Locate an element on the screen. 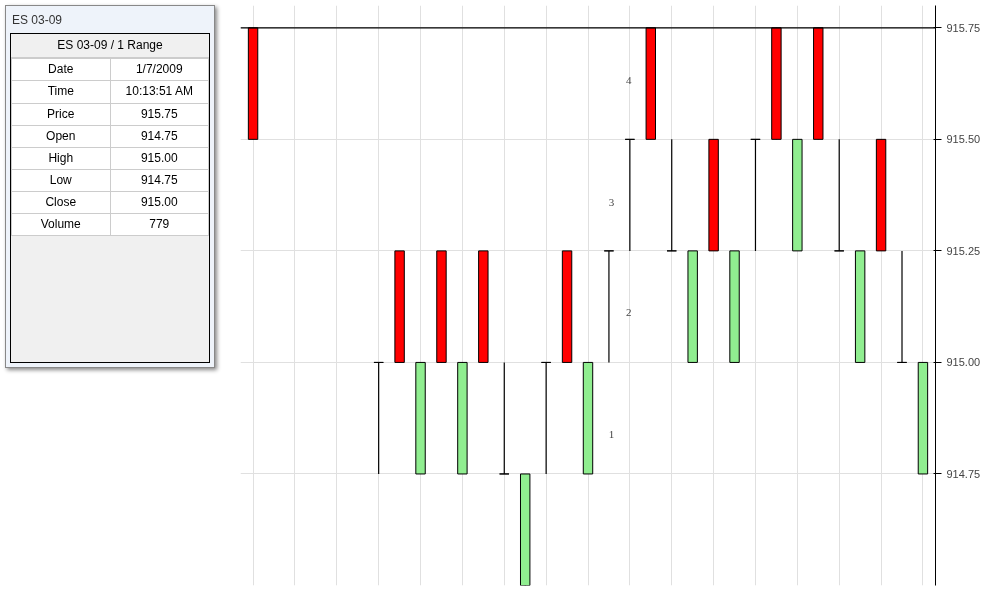 The width and height of the screenshot is (1008, 598). y-tick-label: 915.25 is located at coordinates (963, 250).